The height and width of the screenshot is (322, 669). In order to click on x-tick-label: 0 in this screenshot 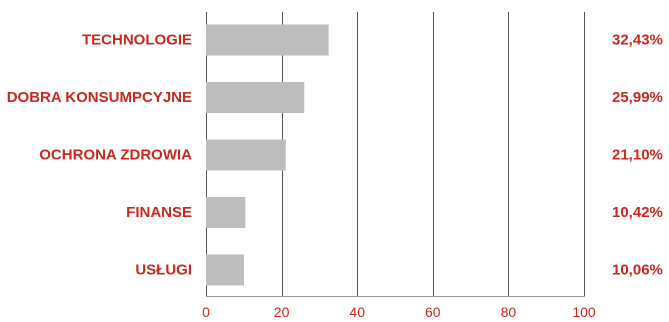, I will do `click(206, 312)`.